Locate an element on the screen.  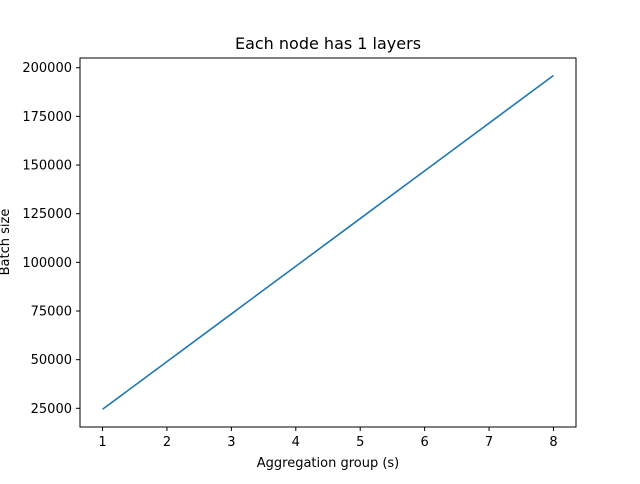
y-tick-label: 50000 is located at coordinates (51, 360).